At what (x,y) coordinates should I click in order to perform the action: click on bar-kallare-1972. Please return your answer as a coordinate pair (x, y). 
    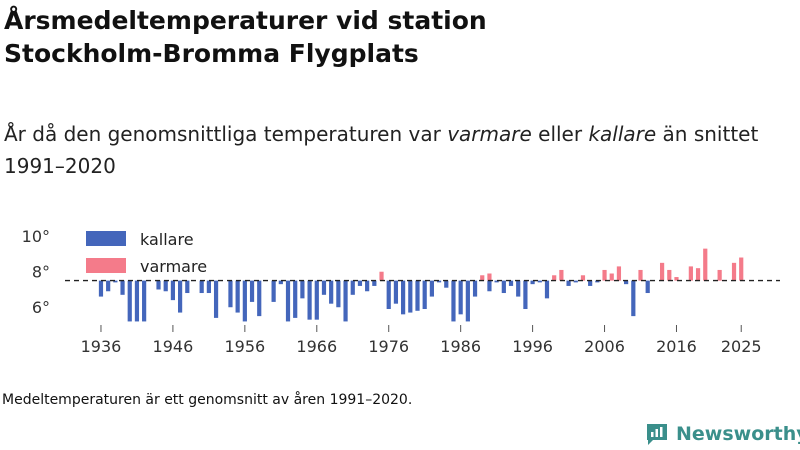
    Looking at the image, I should click on (360, 283).